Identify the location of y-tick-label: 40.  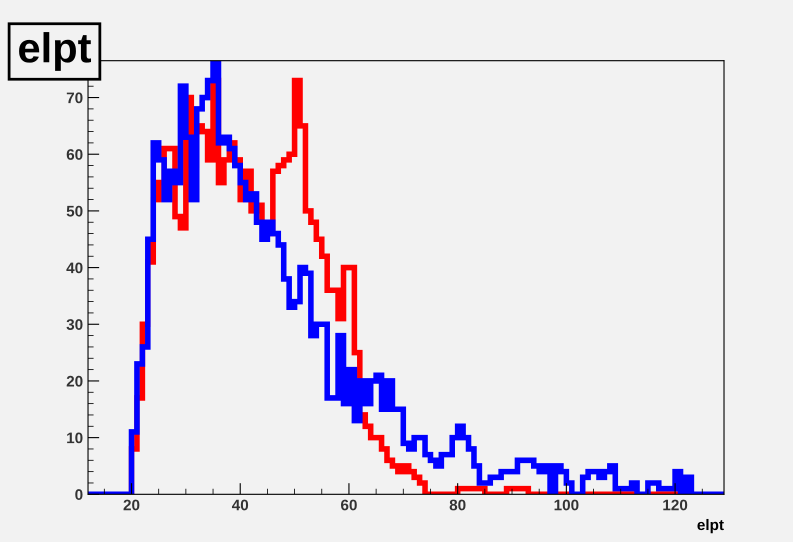
(74, 268).